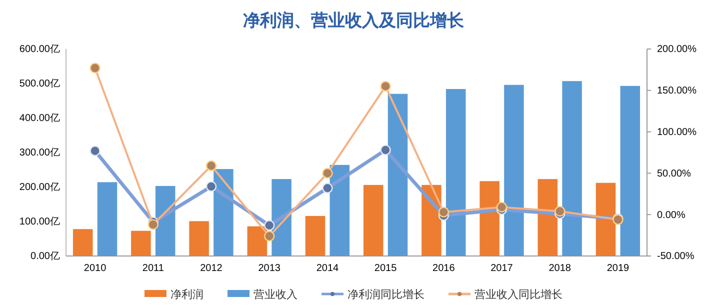 This screenshot has width=707, height=308. Describe the element at coordinates (39, 50) in the screenshot. I see `y-tick-label: 600.00亿` at that location.